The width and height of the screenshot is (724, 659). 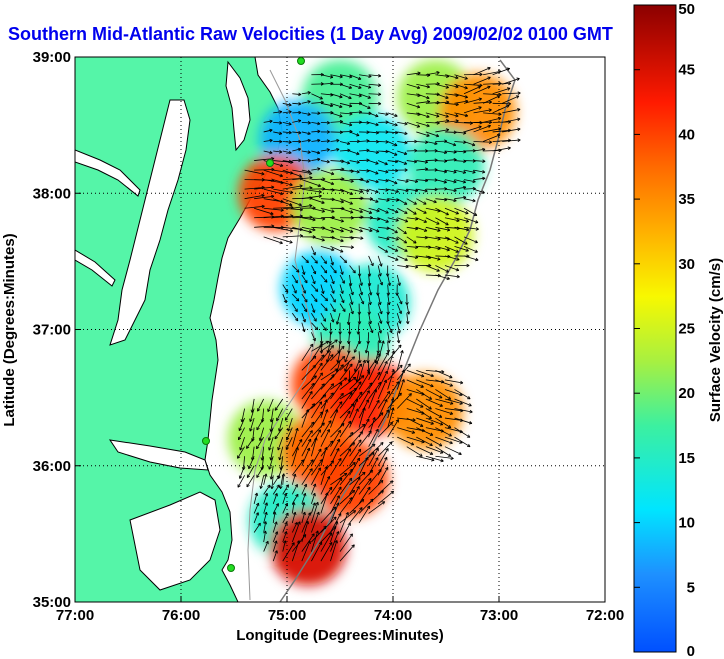 What do you see at coordinates (253, 314) in the screenshot?
I see `radar-sites` at bounding box center [253, 314].